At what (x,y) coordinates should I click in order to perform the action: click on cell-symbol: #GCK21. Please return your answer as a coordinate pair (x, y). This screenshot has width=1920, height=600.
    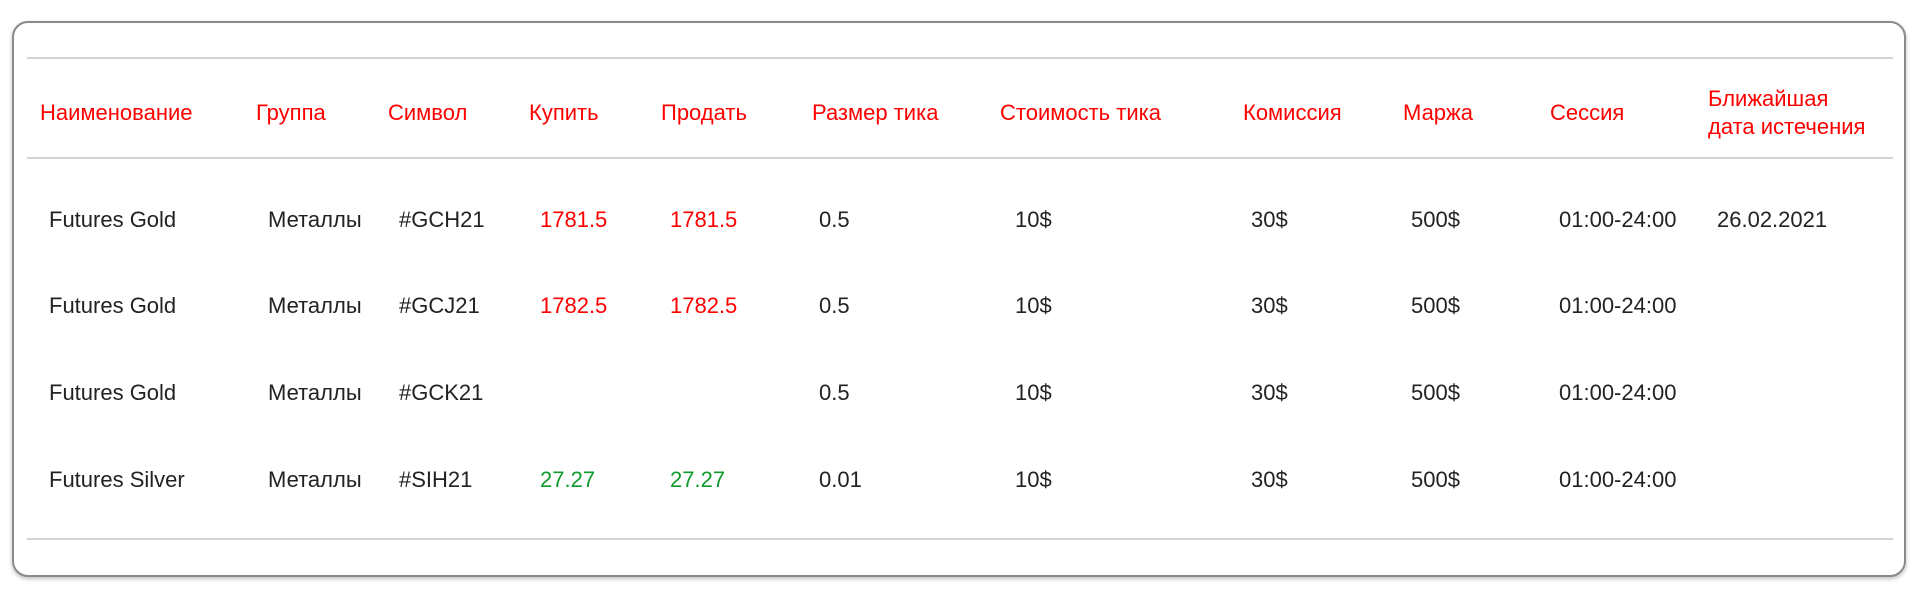
    Looking at the image, I should click on (441, 392).